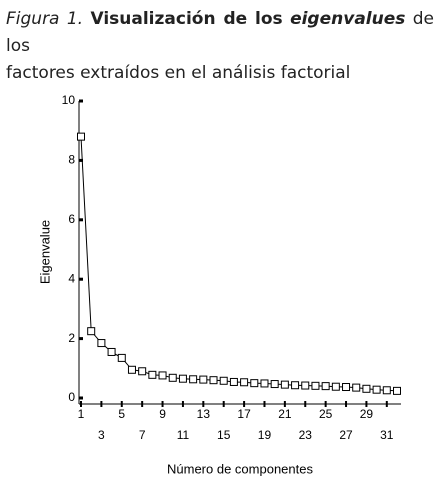 The height and width of the screenshot is (491, 438). What do you see at coordinates (121, 414) in the screenshot?
I see `x-tick-label: 5` at bounding box center [121, 414].